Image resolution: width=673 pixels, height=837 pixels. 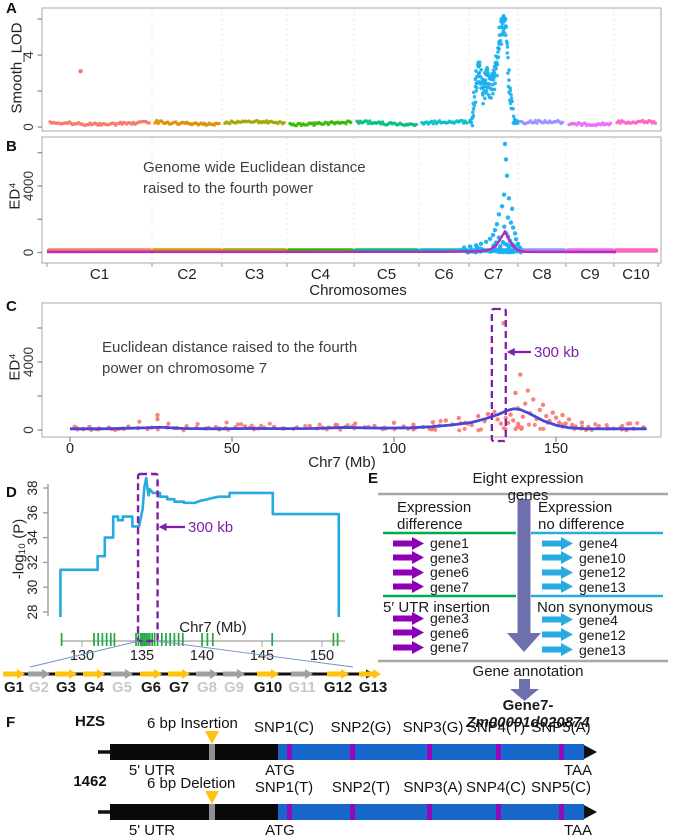 What do you see at coordinates (523, 596) in the screenshot?
I see `panel-e-diagram` at bounding box center [523, 596].